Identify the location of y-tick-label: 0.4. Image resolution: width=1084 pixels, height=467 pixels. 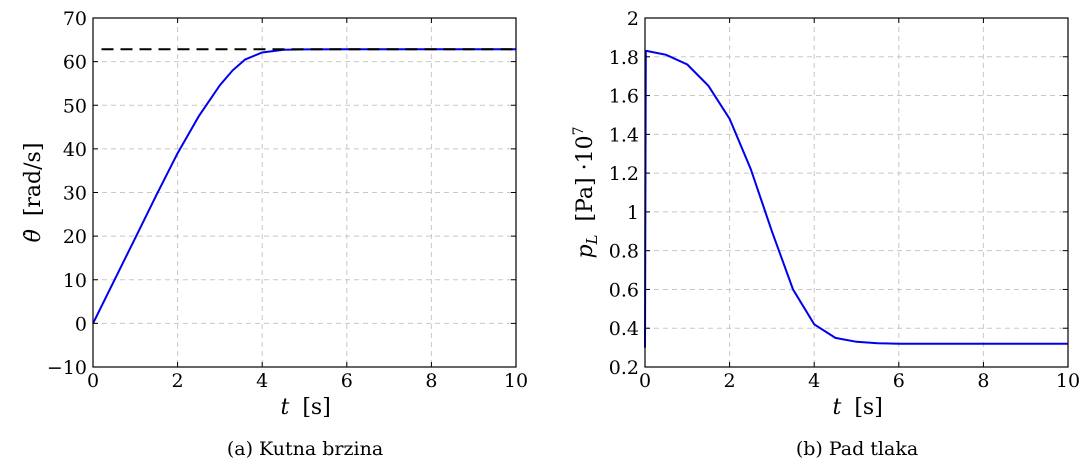
(624, 329).